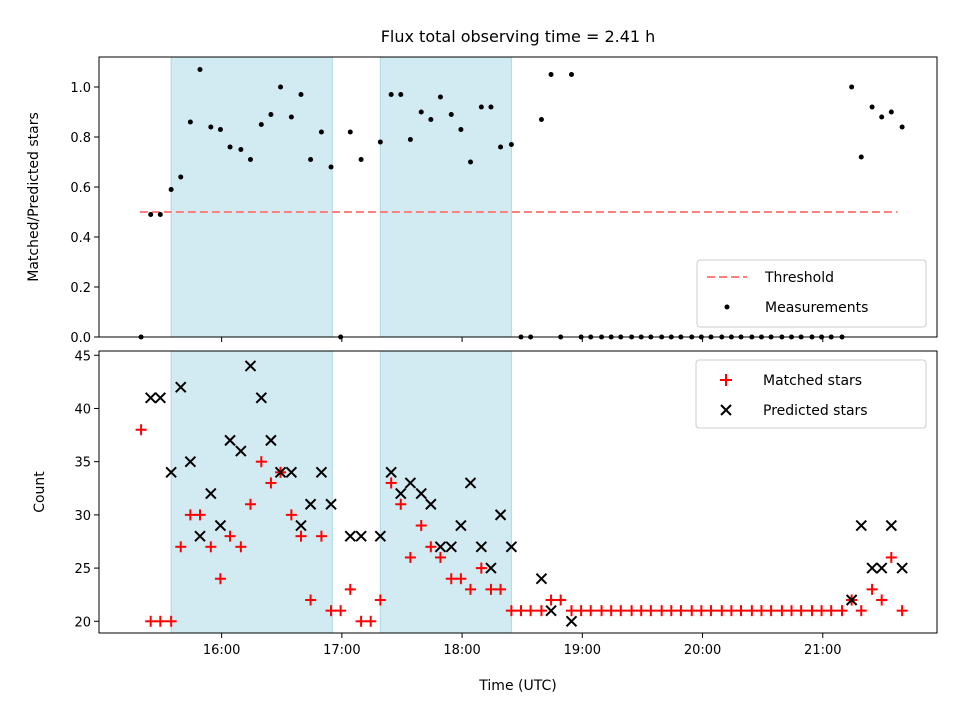  Describe the element at coordinates (726, 380) in the screenshot. I see `legend-matched-swatch` at that location.